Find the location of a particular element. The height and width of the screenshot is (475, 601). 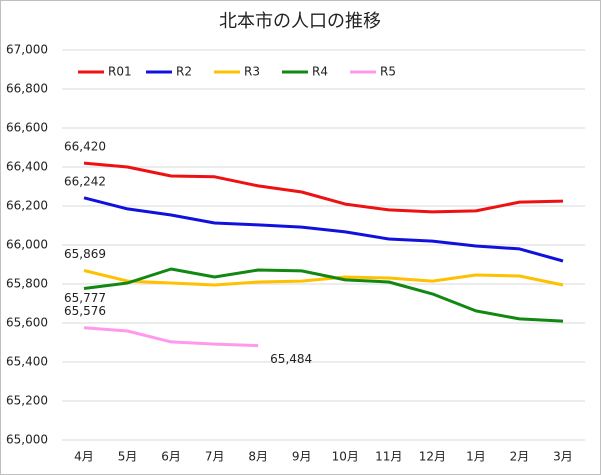

legend-label: R5 is located at coordinates (388, 72).